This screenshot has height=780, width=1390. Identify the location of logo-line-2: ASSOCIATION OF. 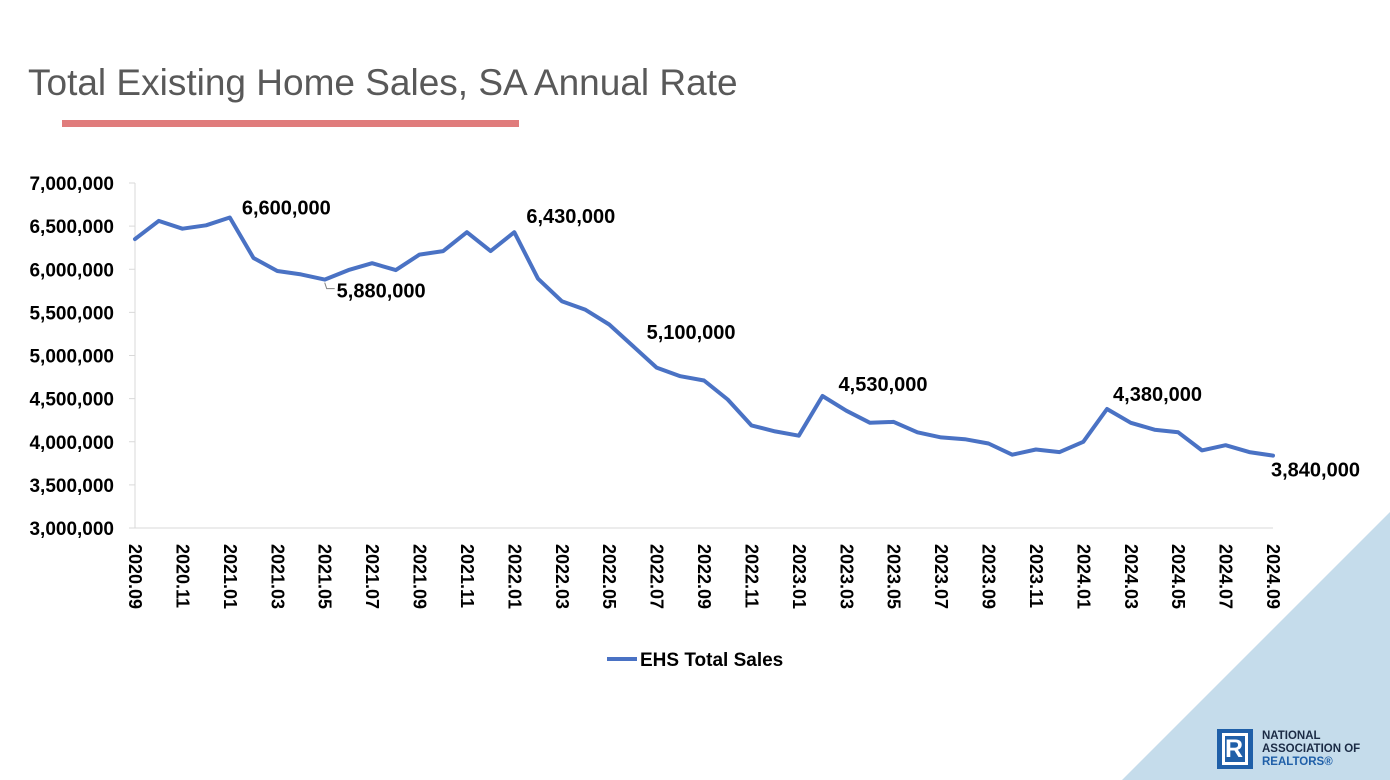
(1311, 749).